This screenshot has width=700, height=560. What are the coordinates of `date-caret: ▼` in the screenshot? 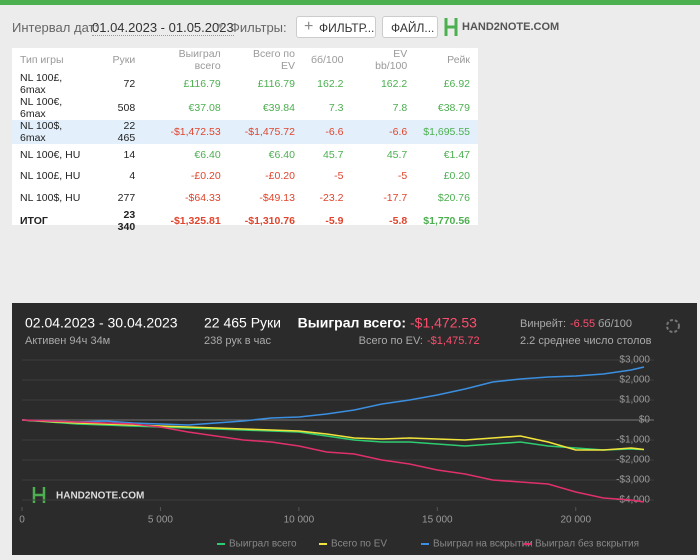 It's located at (220, 26).